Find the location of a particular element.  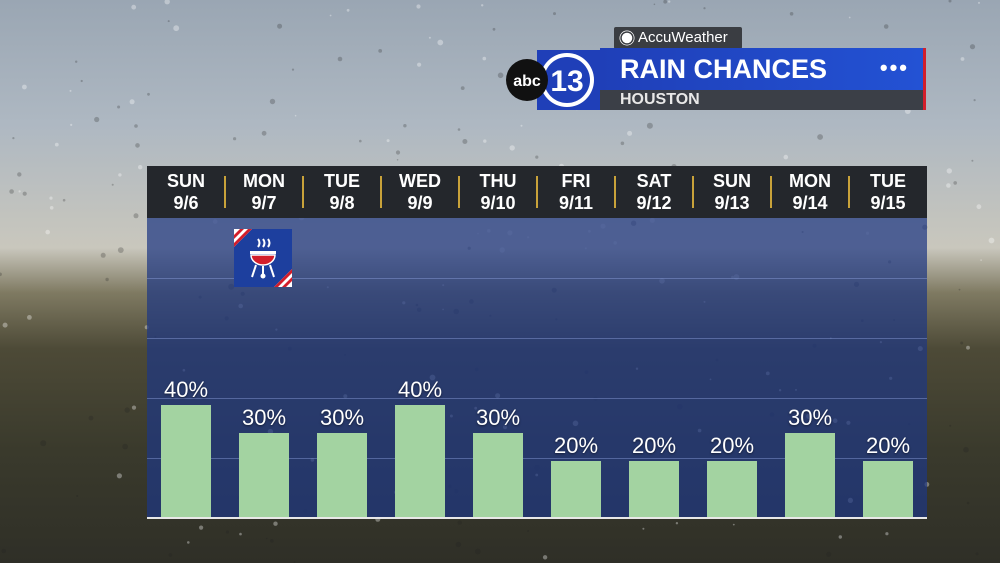

accuweather-label: AccuWeather is located at coordinates (683, 37).